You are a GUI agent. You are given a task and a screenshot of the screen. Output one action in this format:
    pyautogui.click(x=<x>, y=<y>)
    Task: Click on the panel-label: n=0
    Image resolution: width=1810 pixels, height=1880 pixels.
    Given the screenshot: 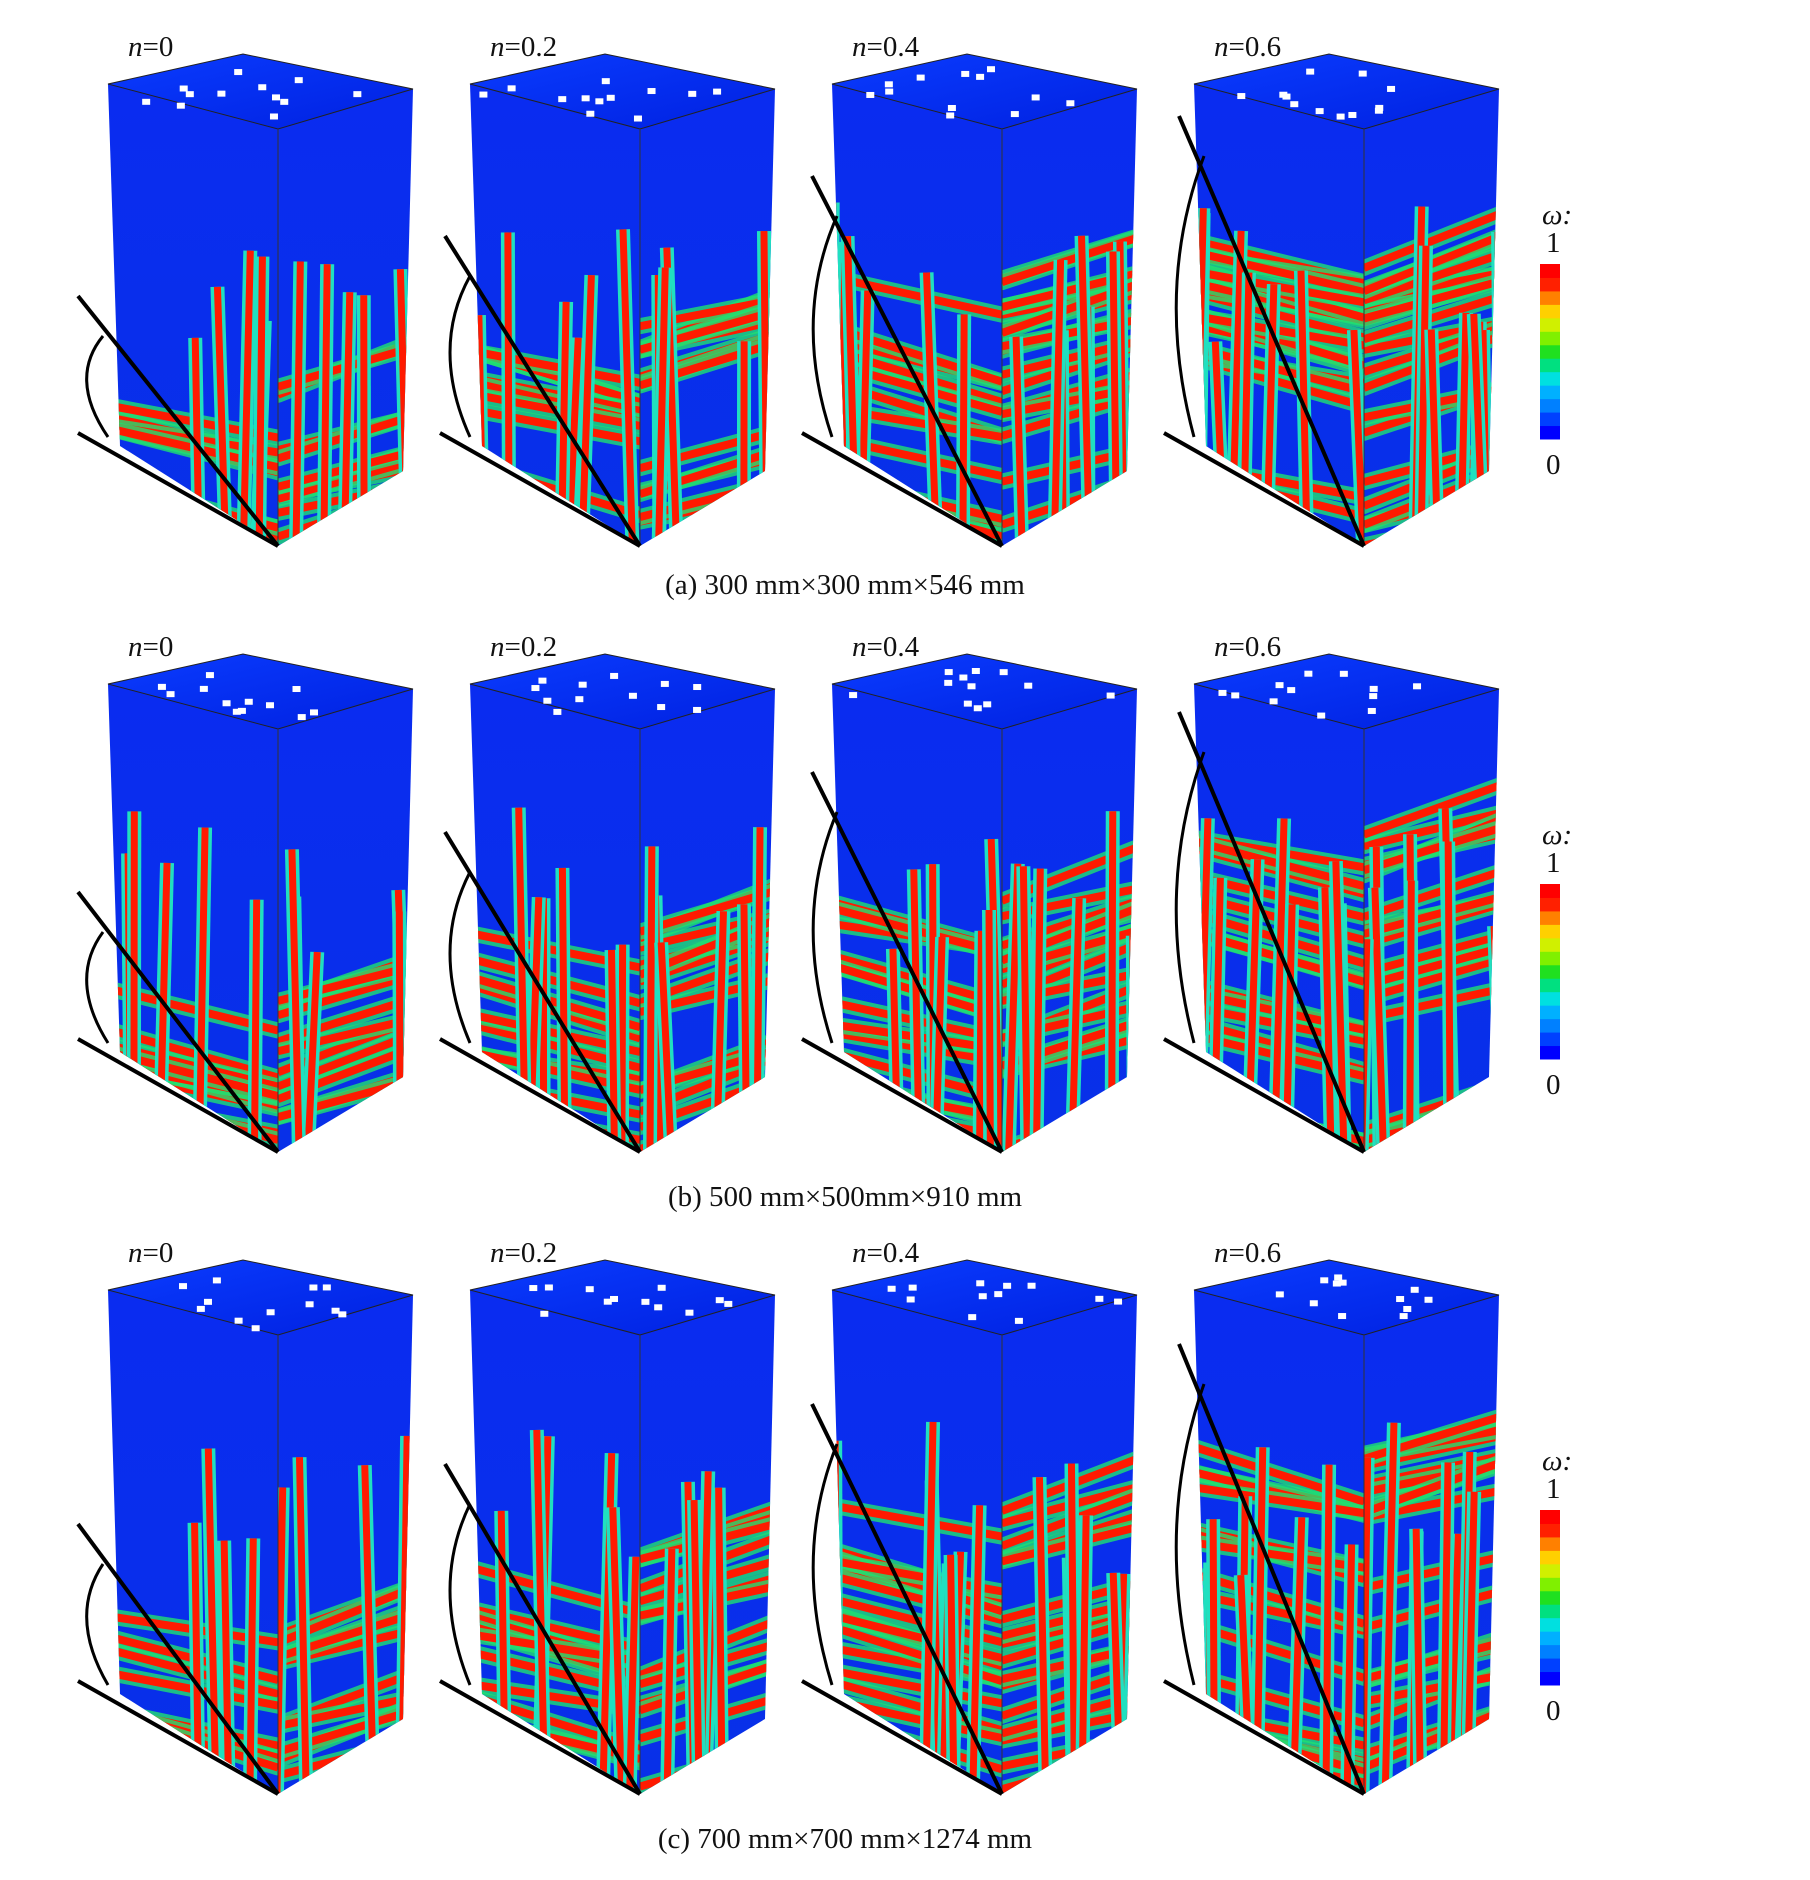 What is the action you would take?
    pyautogui.click(x=150, y=47)
    